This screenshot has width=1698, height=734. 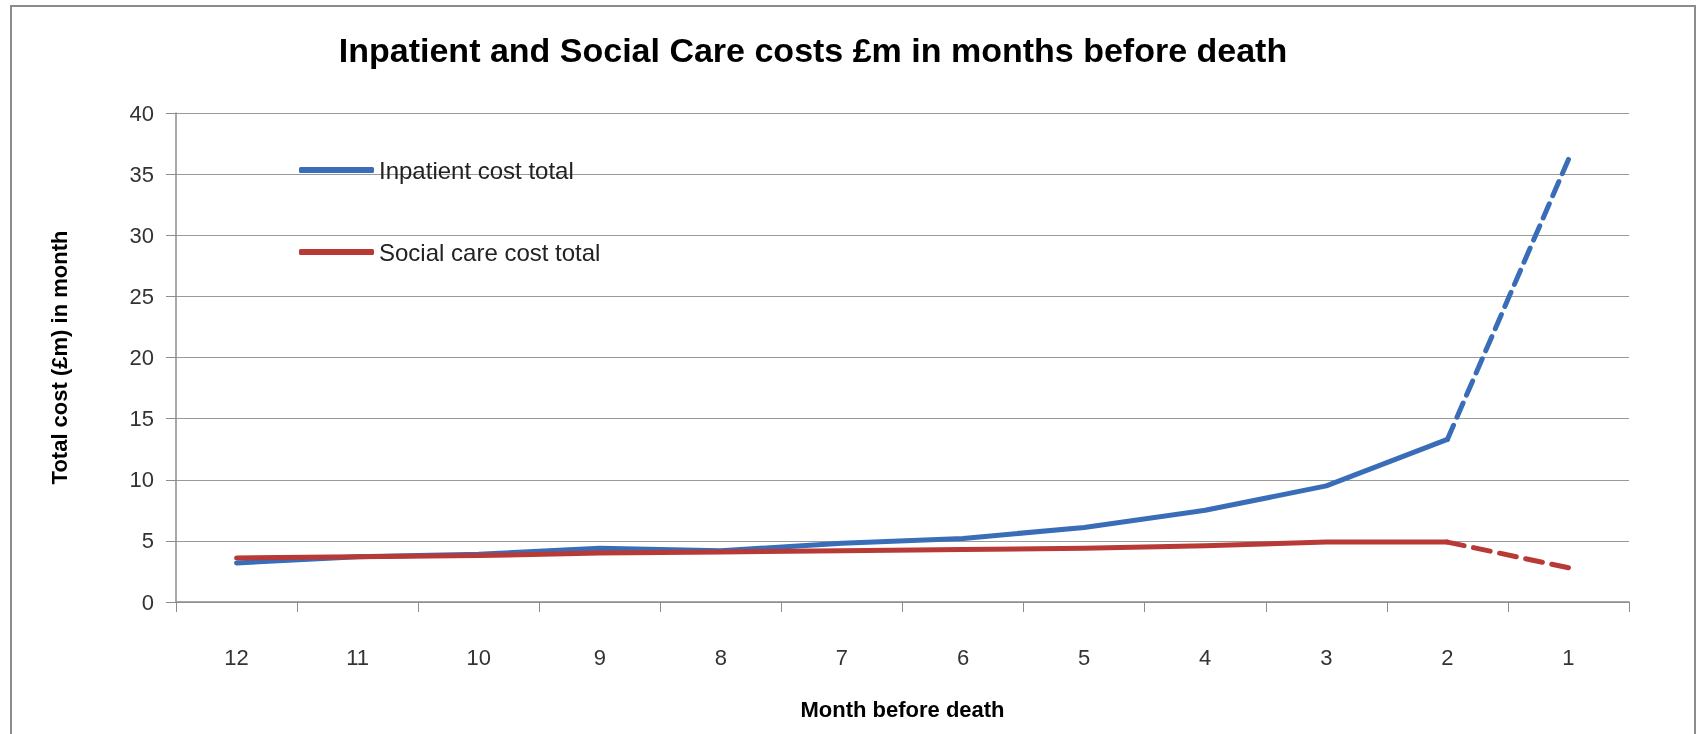 I want to click on y-tick-label: 40, so click(x=141, y=113).